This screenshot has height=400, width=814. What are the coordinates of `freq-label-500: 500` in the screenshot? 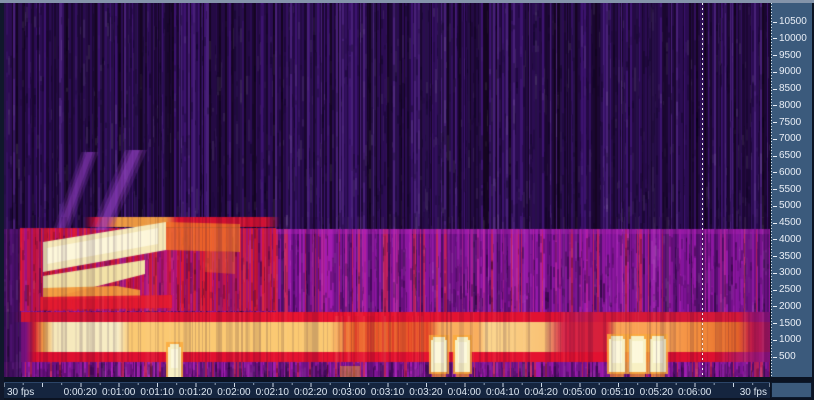 It's located at (784, 357).